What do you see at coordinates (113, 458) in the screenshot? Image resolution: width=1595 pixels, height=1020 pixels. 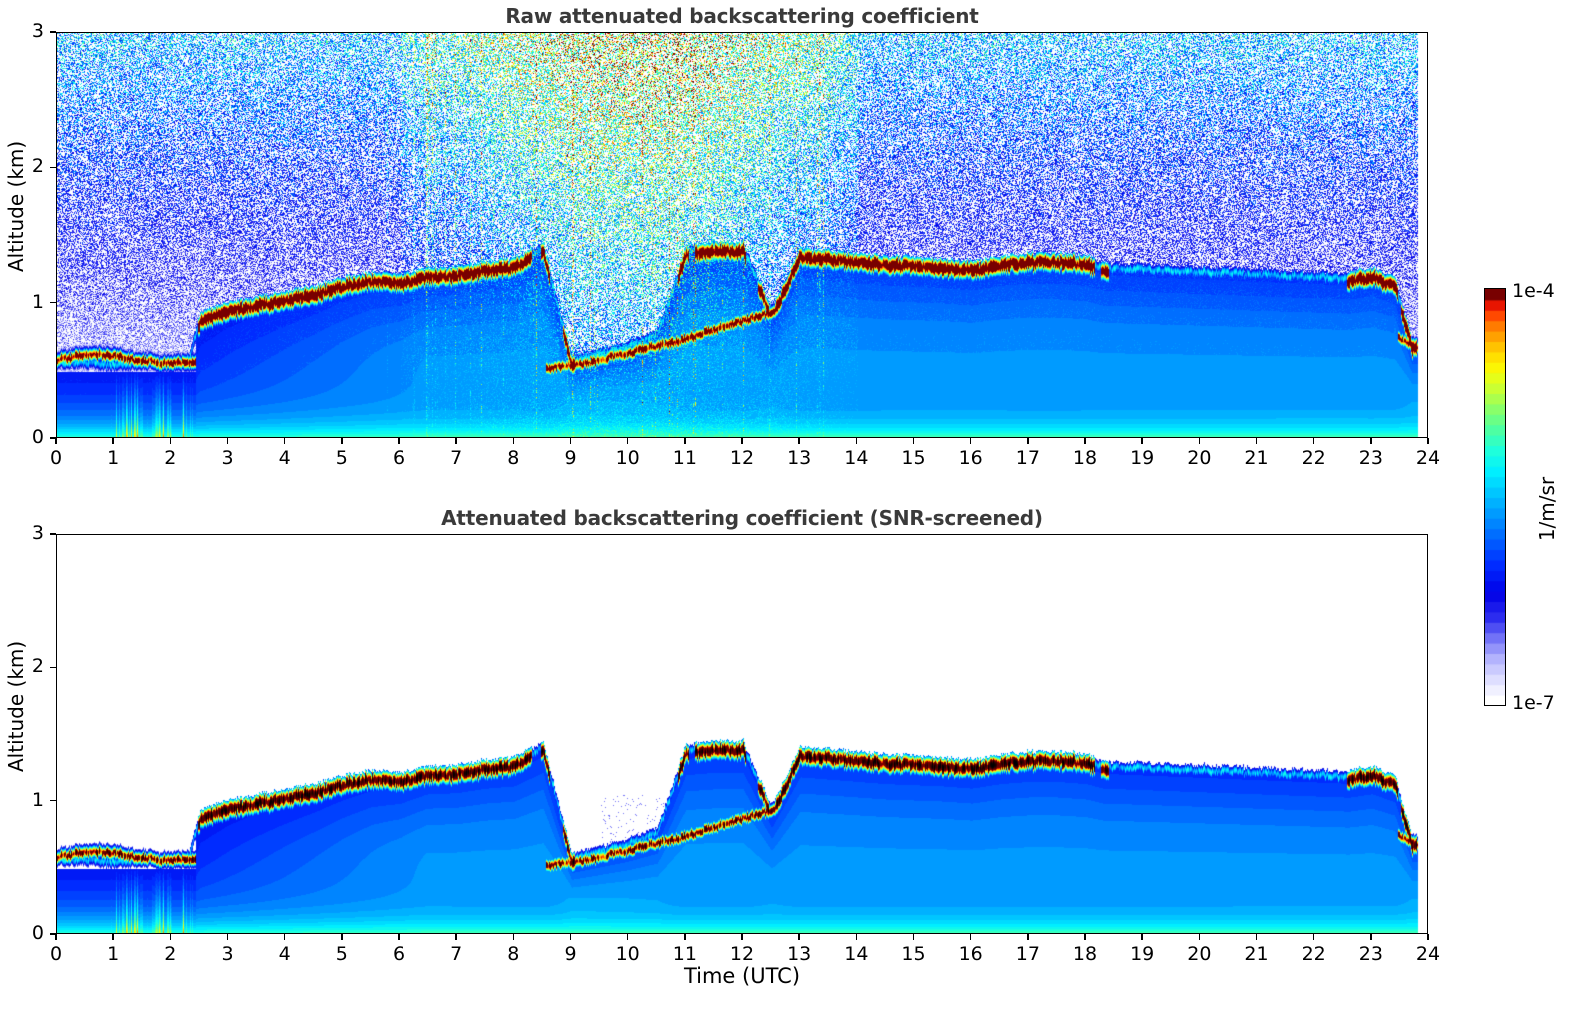 I see `x-tick-label-raw-1: 1` at bounding box center [113, 458].